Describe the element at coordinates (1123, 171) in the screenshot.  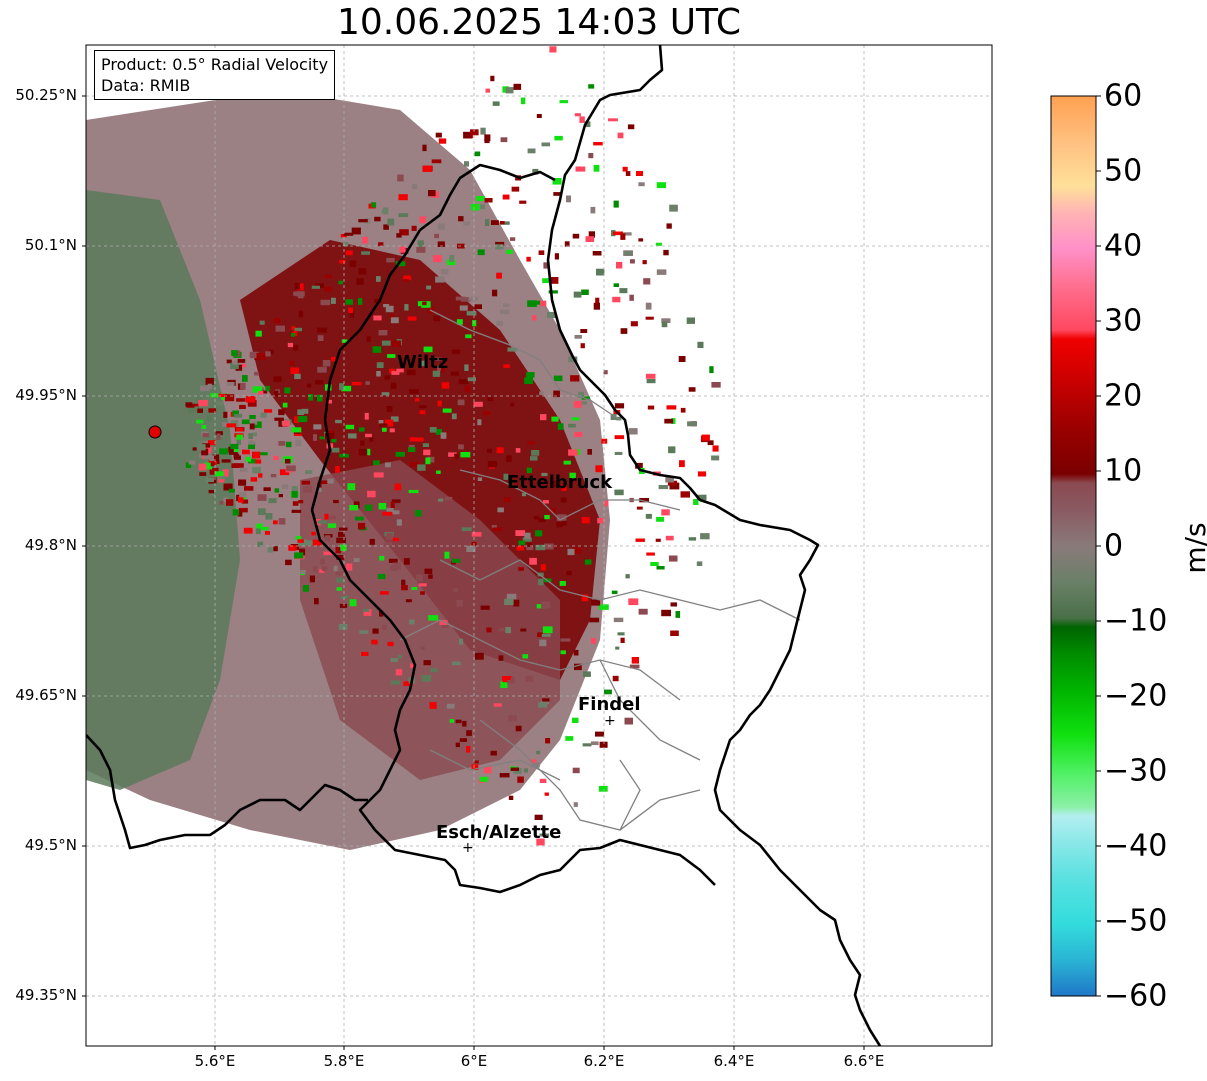
I see `colorbar-tick-label: 50` at that location.